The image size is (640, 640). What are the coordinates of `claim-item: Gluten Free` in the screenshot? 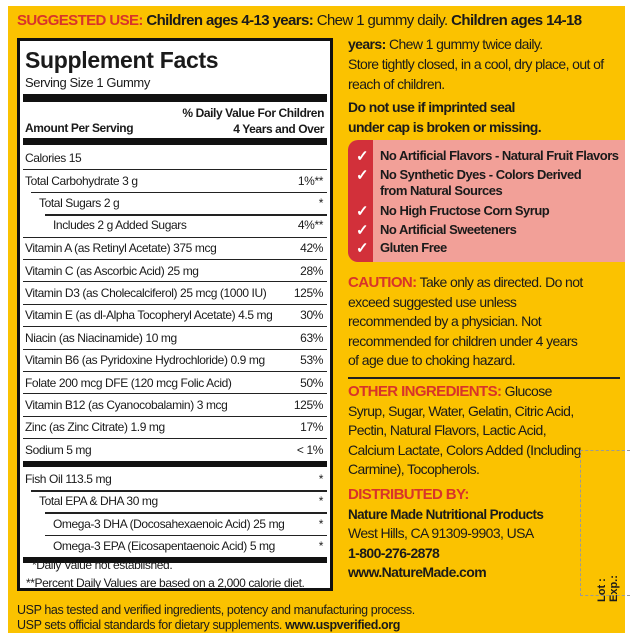 It's located at (413, 247).